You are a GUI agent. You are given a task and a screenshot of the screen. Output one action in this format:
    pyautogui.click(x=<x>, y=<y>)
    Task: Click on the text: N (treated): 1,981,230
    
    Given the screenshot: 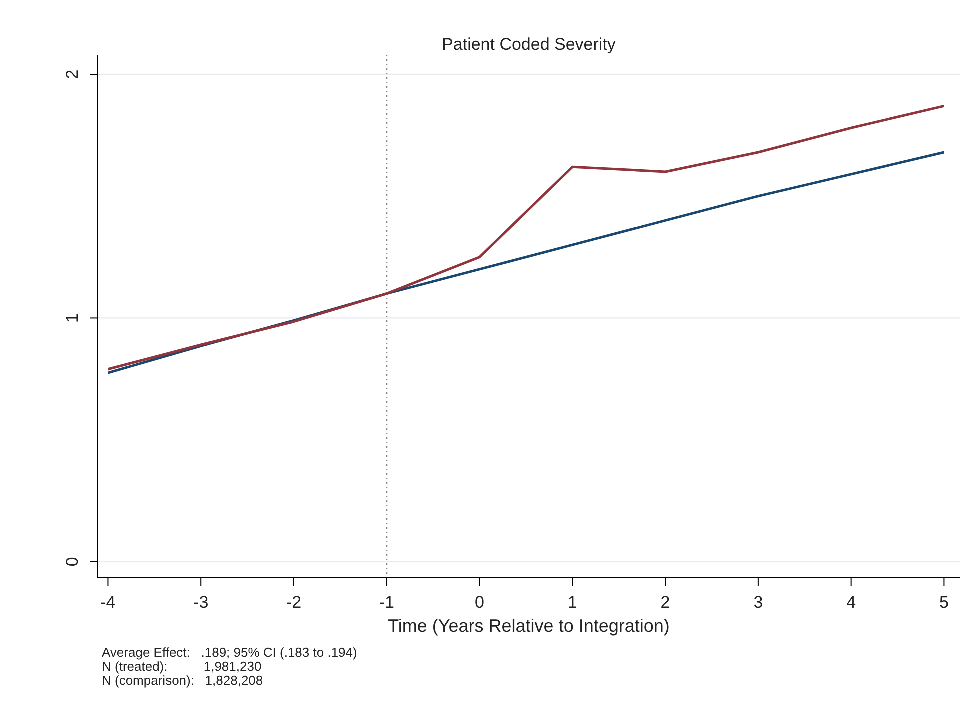 What is the action you would take?
    pyautogui.click(x=182, y=666)
    